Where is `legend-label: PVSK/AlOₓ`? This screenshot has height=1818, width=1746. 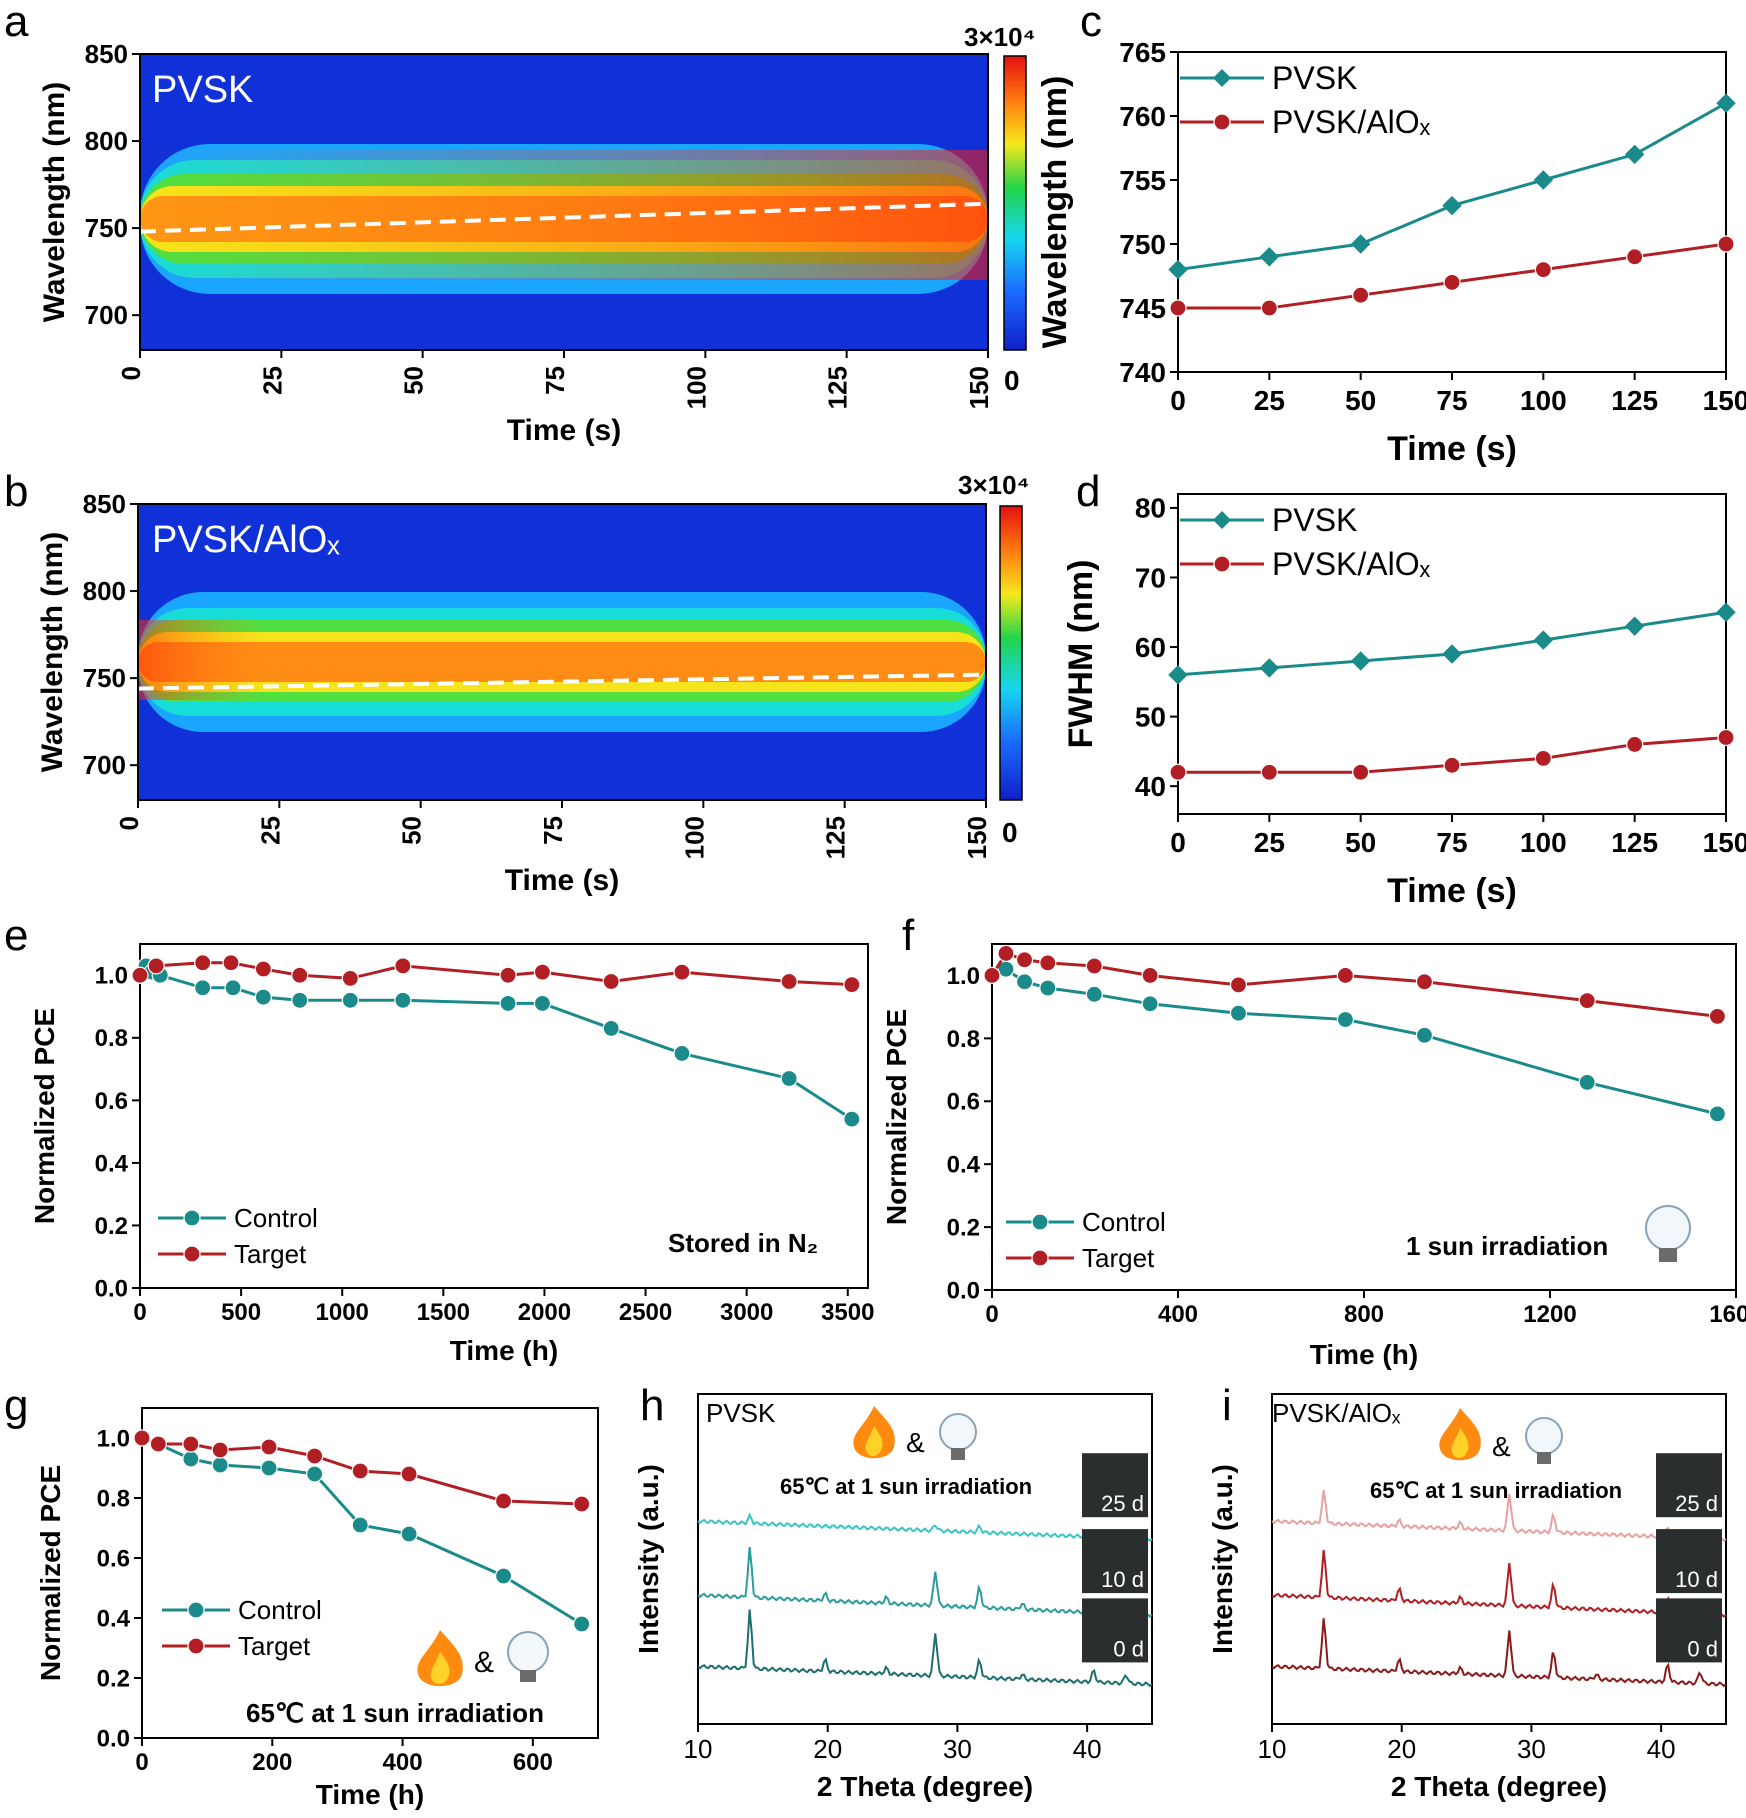 legend-label: PVSK/AlOₓ is located at coordinates (1351, 122).